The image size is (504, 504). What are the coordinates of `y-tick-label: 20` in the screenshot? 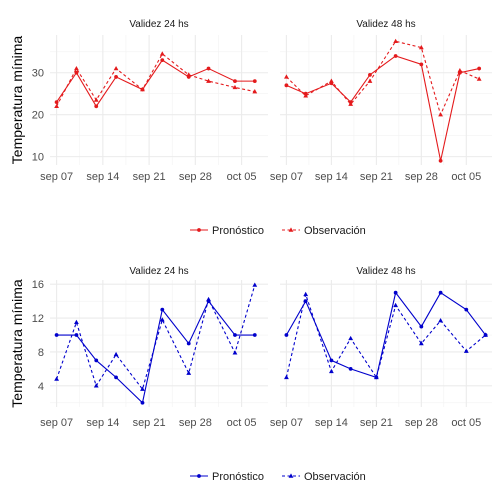 It's located at (38, 116).